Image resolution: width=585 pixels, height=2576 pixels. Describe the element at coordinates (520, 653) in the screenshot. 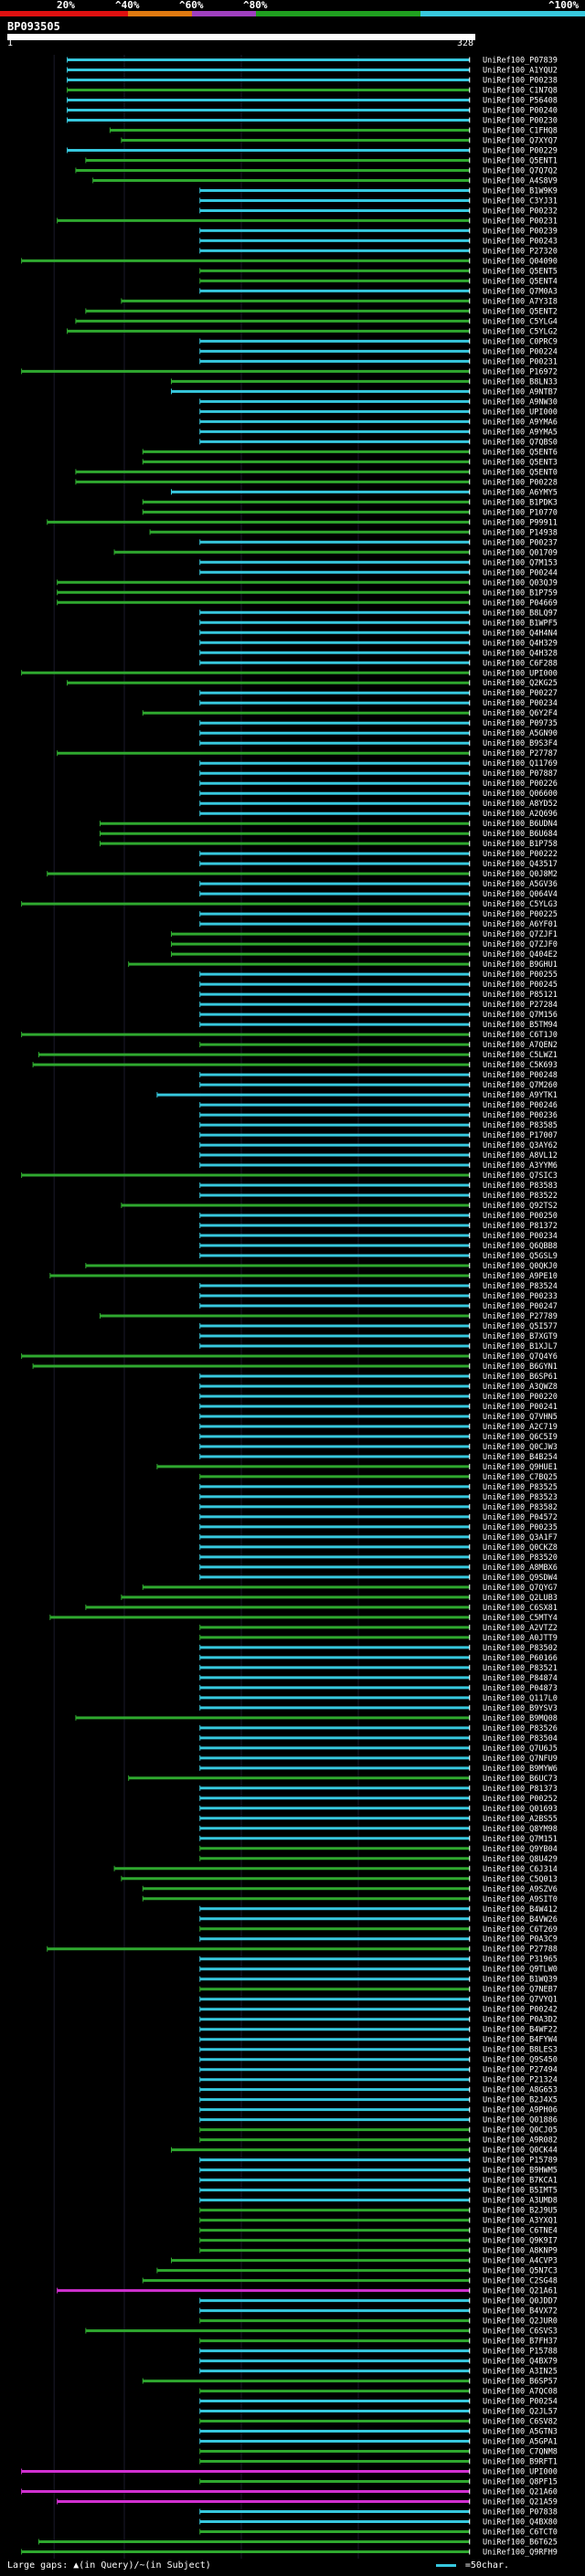

I see `hit-label: UniRef100_Q4H328` at that location.